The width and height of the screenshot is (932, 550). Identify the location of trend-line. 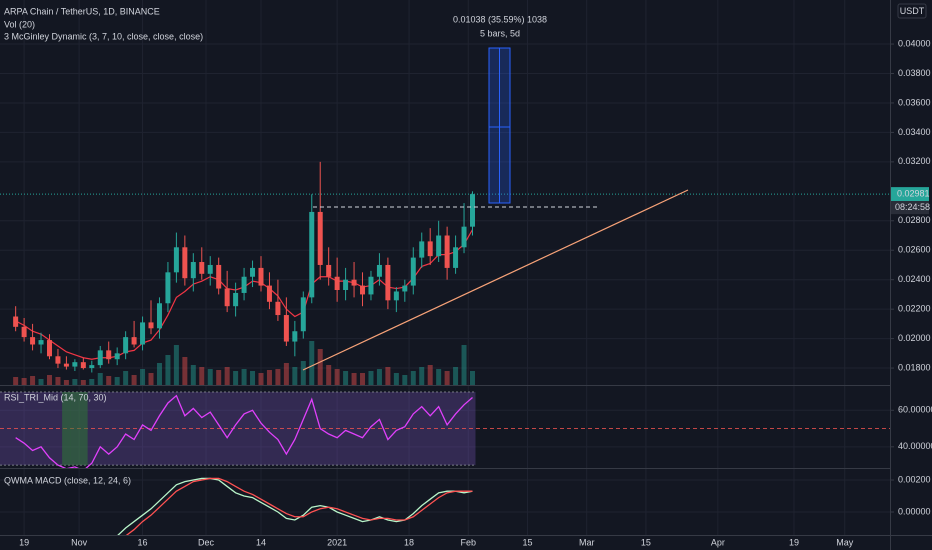
(495, 280).